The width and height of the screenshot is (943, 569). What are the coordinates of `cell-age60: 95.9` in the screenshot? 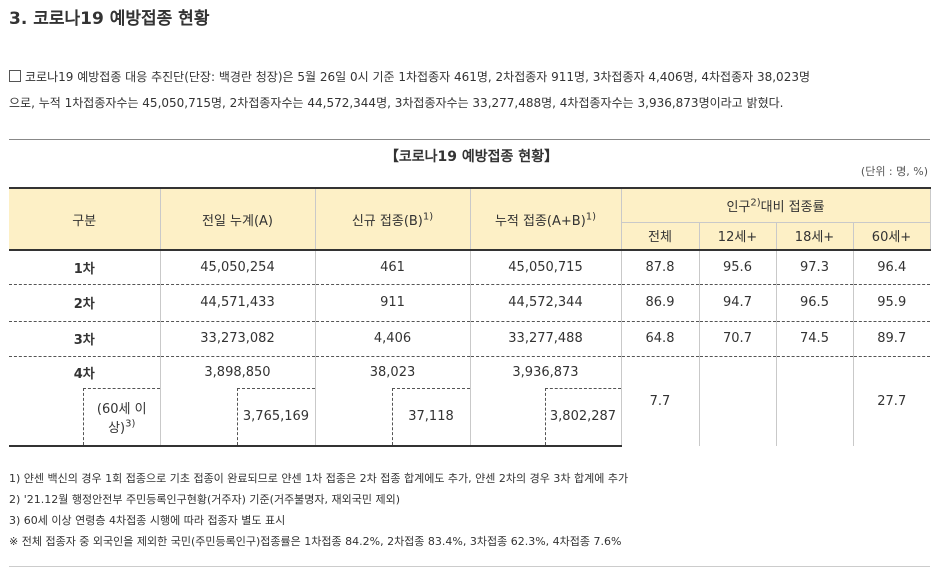 It's located at (891, 303).